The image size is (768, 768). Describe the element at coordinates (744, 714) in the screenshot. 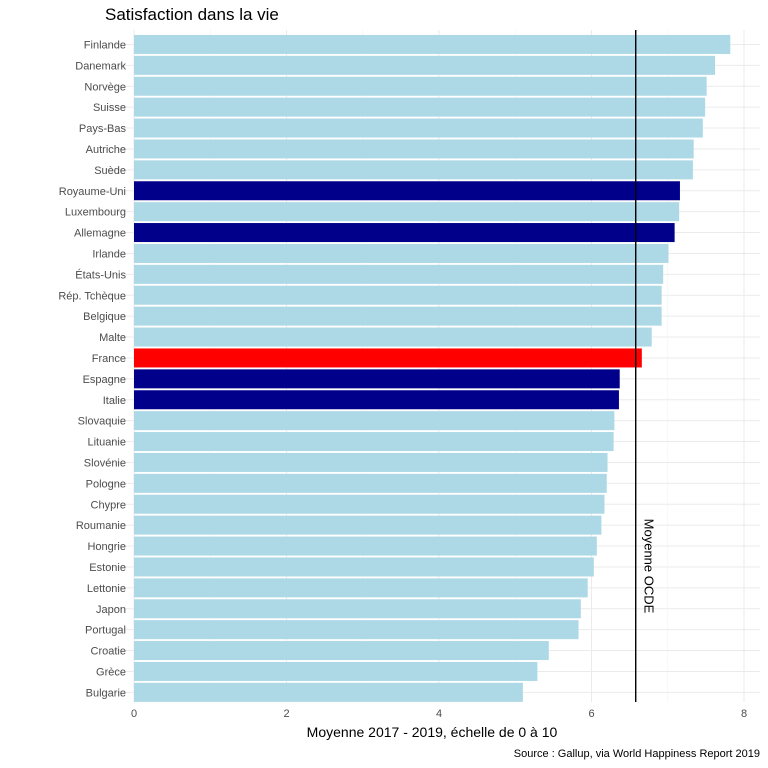

I see `x-tick-label: 8` at that location.